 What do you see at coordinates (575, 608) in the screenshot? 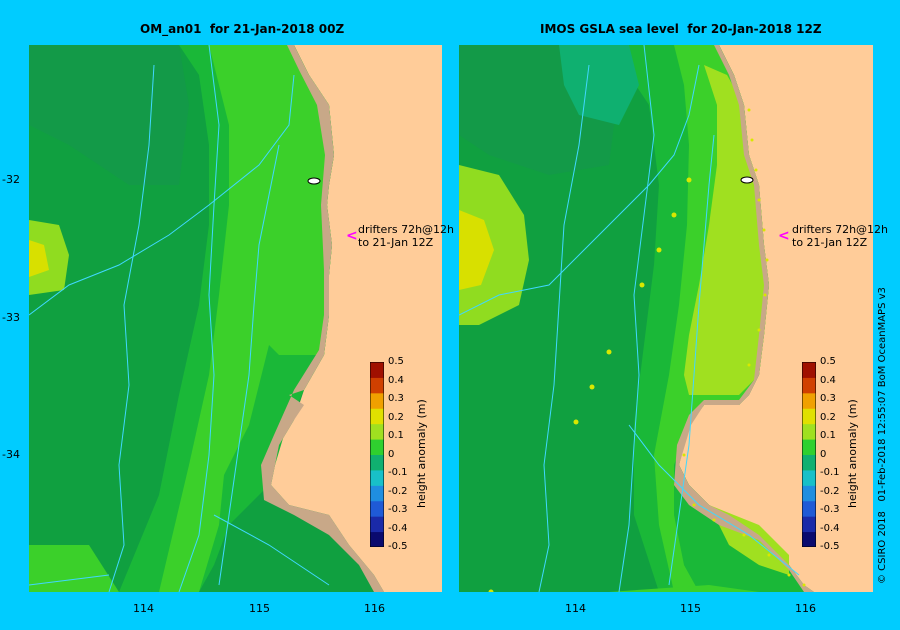
I see `lon-tick-right-114: 114` at bounding box center [575, 608].